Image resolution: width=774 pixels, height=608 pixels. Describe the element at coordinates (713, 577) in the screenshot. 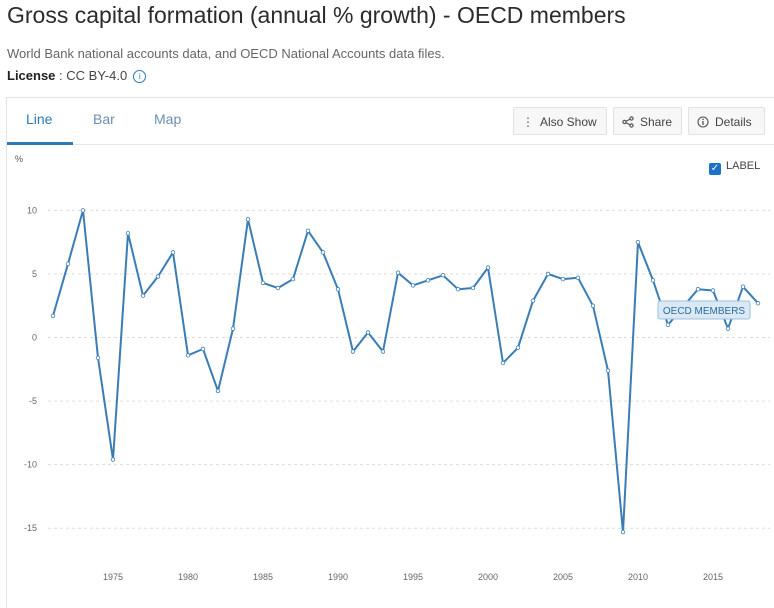

I see `x-tick-label: 2015` at that location.